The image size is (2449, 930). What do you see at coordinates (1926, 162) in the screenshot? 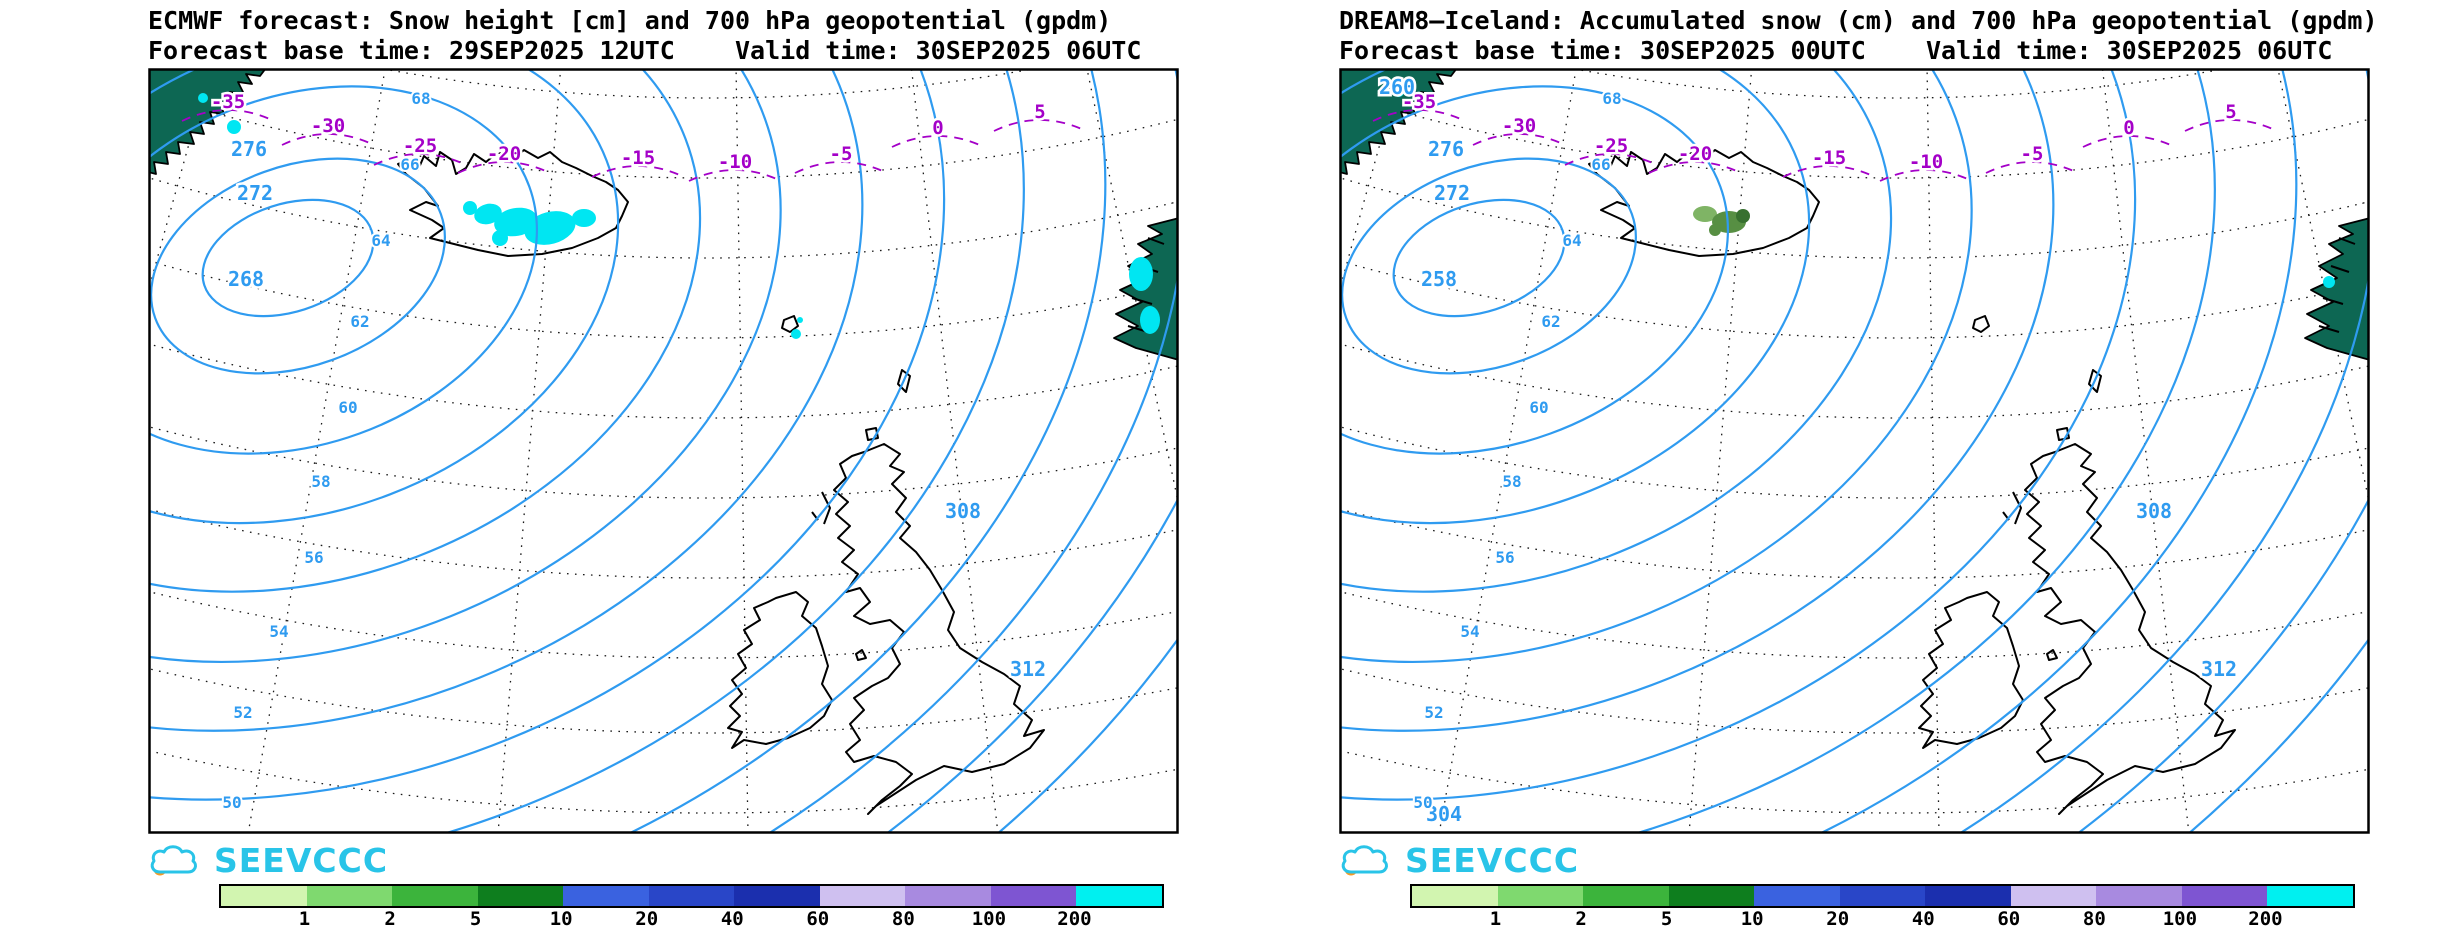
I see `temp-label: -10` at bounding box center [1926, 162].